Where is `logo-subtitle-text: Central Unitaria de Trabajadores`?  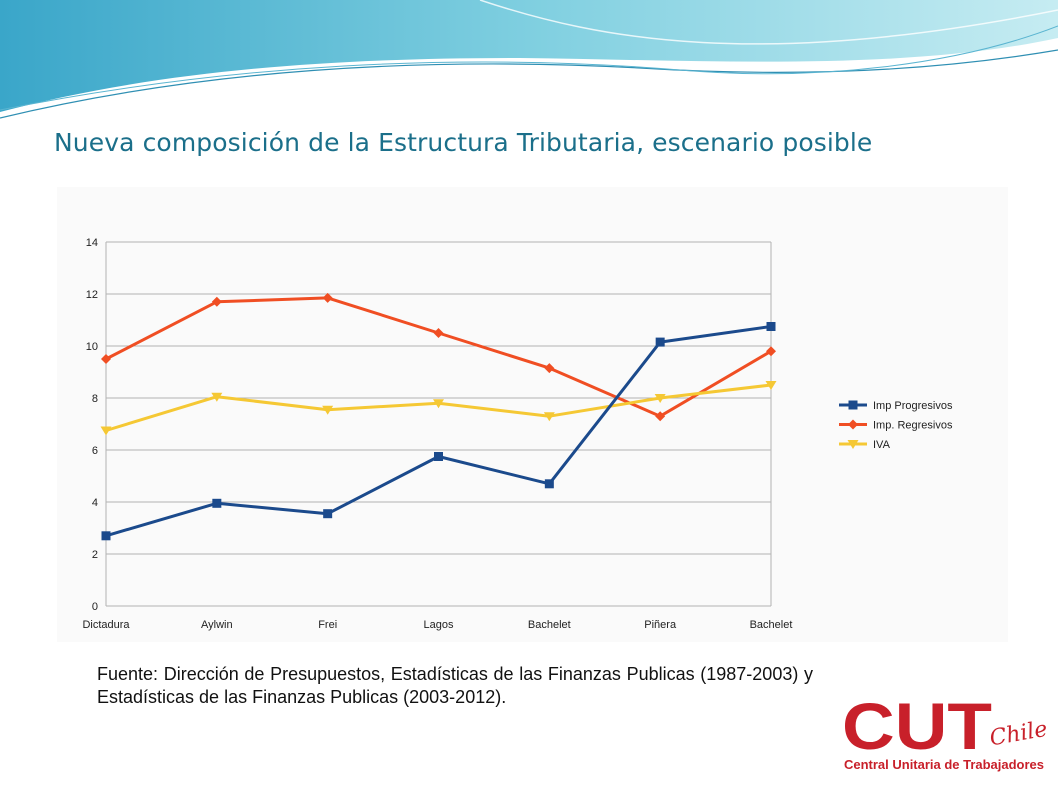
logo-subtitle-text: Central Unitaria de Trabajadores is located at coordinates (944, 764).